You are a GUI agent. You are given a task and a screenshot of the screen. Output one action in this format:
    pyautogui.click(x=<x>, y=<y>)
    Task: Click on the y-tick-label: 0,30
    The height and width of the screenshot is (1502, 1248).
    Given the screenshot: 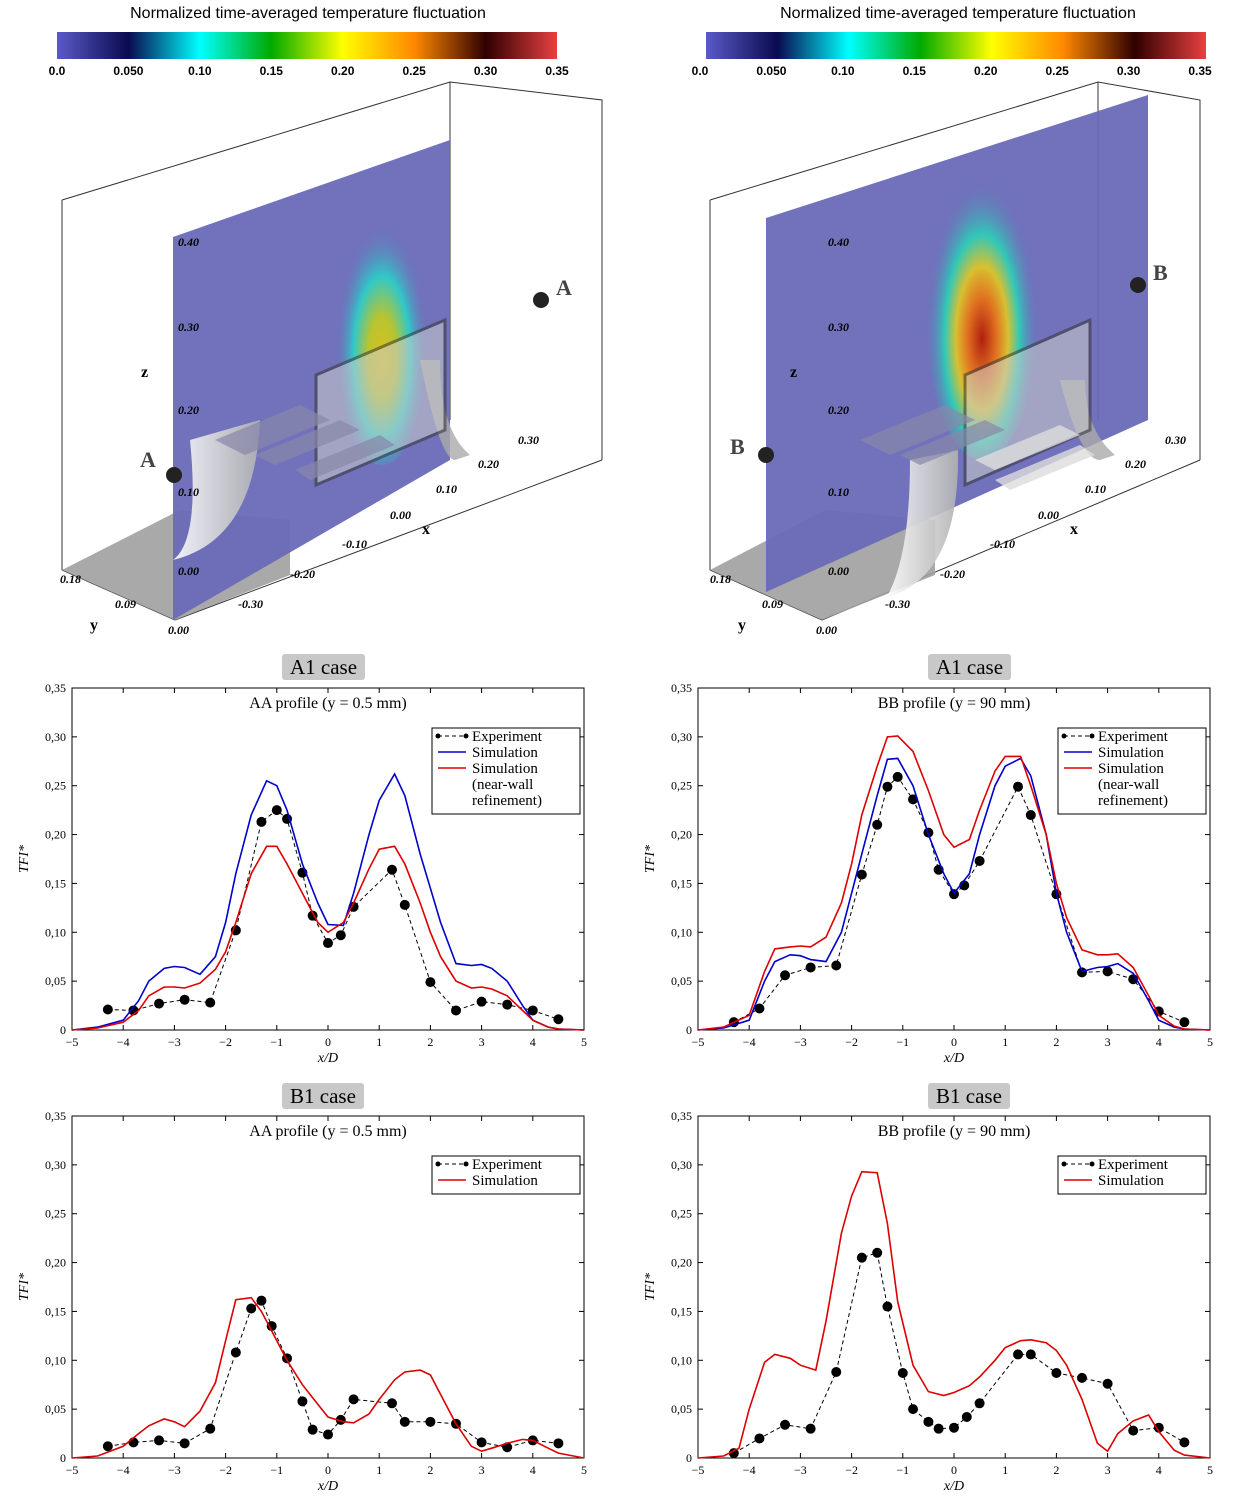 What is the action you would take?
    pyautogui.click(x=55, y=1165)
    